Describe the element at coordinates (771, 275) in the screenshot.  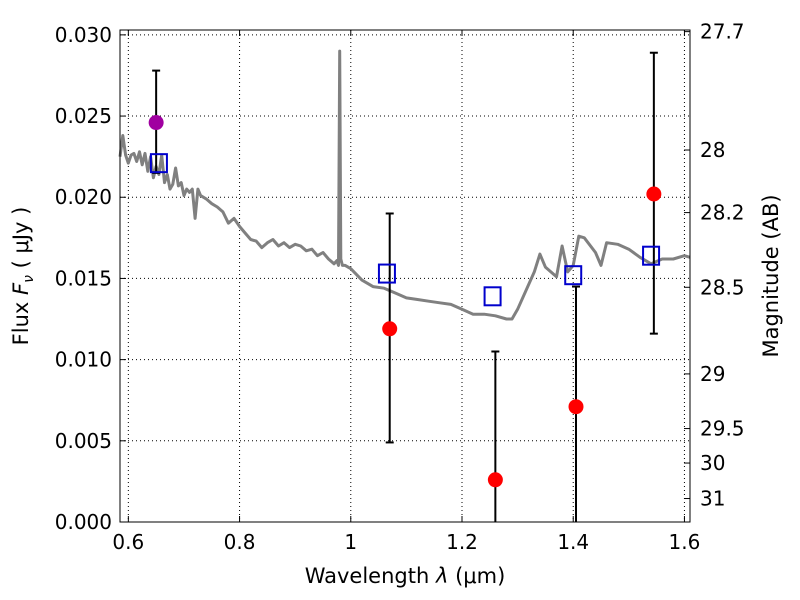
I see `magnitude-axis-title: Magnitude (AB)` at that location.